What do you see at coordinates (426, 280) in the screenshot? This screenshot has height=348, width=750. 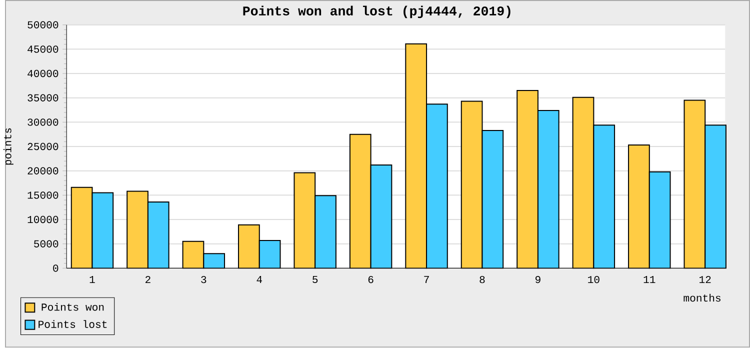 I see `x-tick-label: 7` at bounding box center [426, 280].